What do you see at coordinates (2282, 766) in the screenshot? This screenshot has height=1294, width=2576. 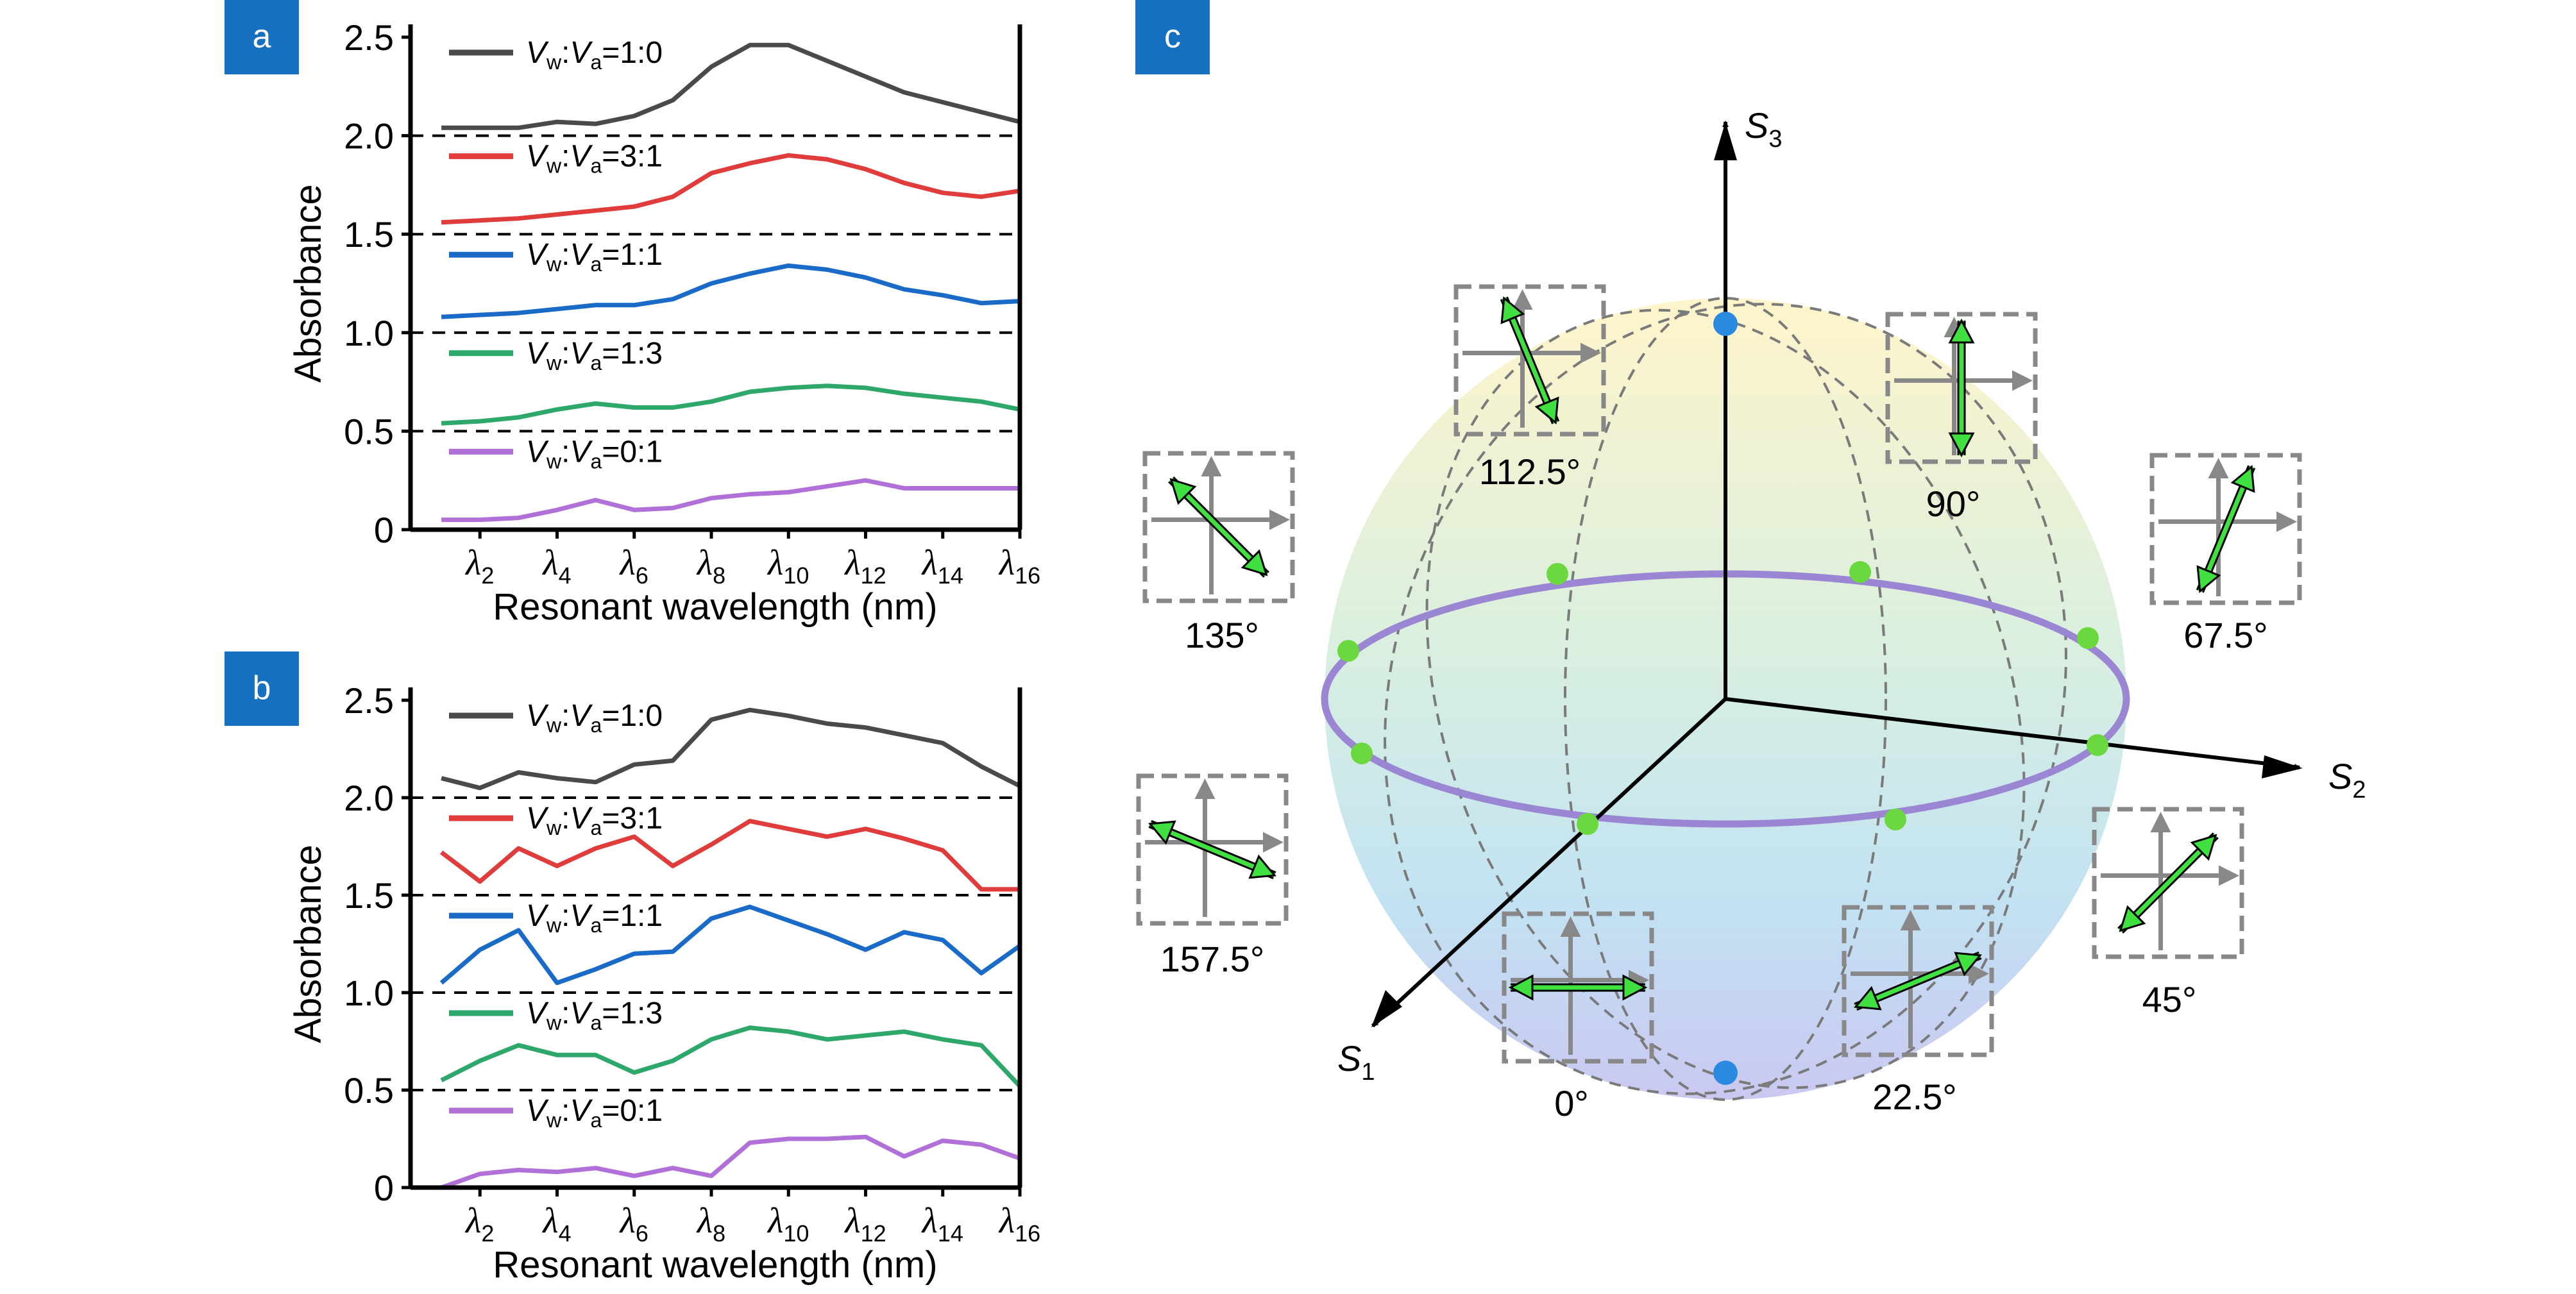 I see `s2-arrowhead` at bounding box center [2282, 766].